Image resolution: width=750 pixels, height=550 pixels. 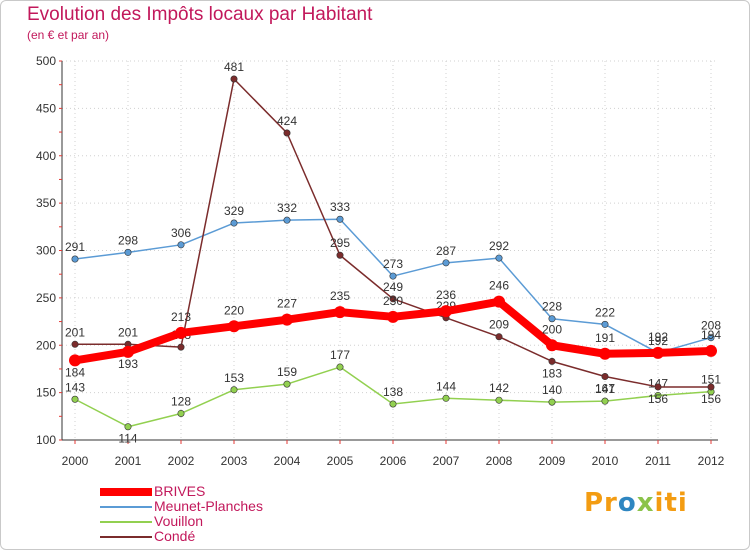 What do you see at coordinates (552, 390) in the screenshot?
I see `data-label: 140` at bounding box center [552, 390].